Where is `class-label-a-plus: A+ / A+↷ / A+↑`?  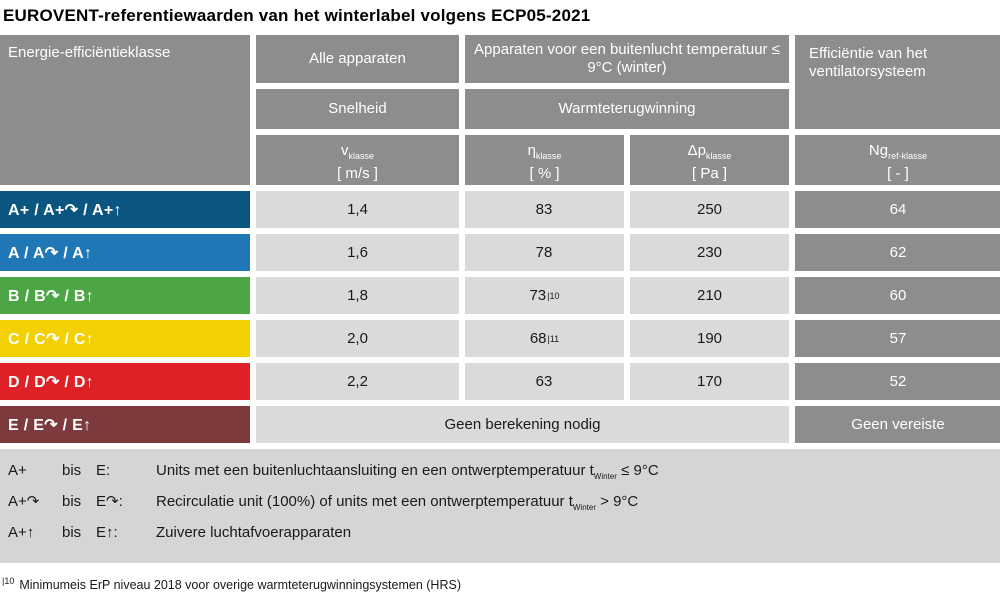 class-label-a-plus: A+ / A+↷ / A+↑ is located at coordinates (125, 209).